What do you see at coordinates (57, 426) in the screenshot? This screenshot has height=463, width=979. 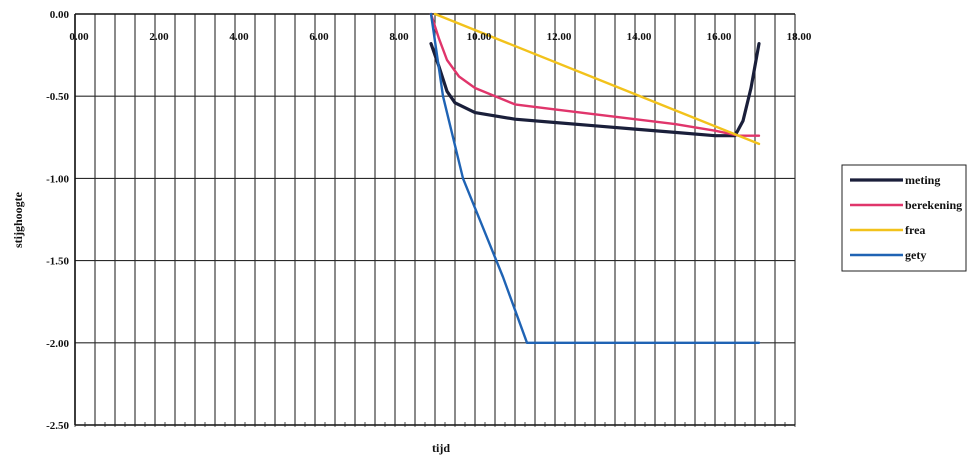 I see `y-tick-label: -2.50` at bounding box center [57, 426].